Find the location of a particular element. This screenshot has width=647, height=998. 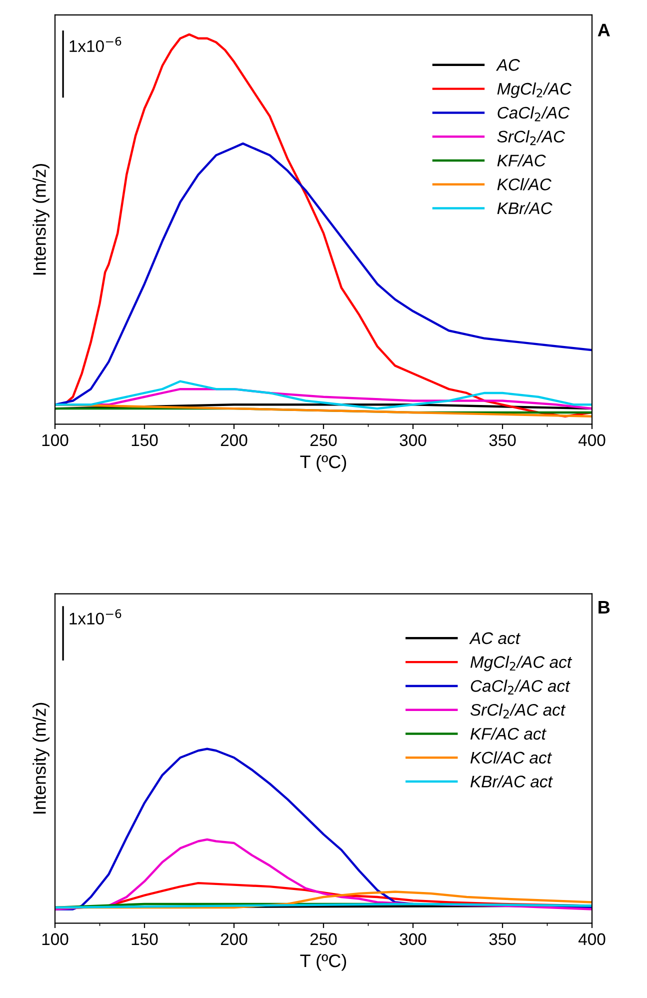

text: 1x10$^{−6}$ is located at coordinates (96, 617).